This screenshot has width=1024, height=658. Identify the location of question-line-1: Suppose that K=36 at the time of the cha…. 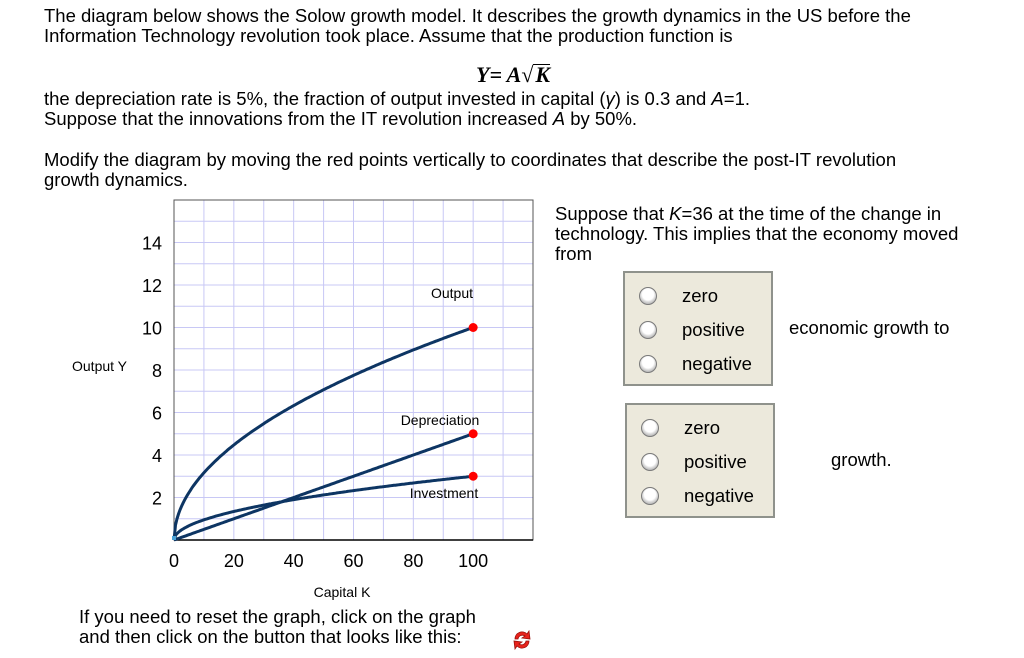
(748, 214).